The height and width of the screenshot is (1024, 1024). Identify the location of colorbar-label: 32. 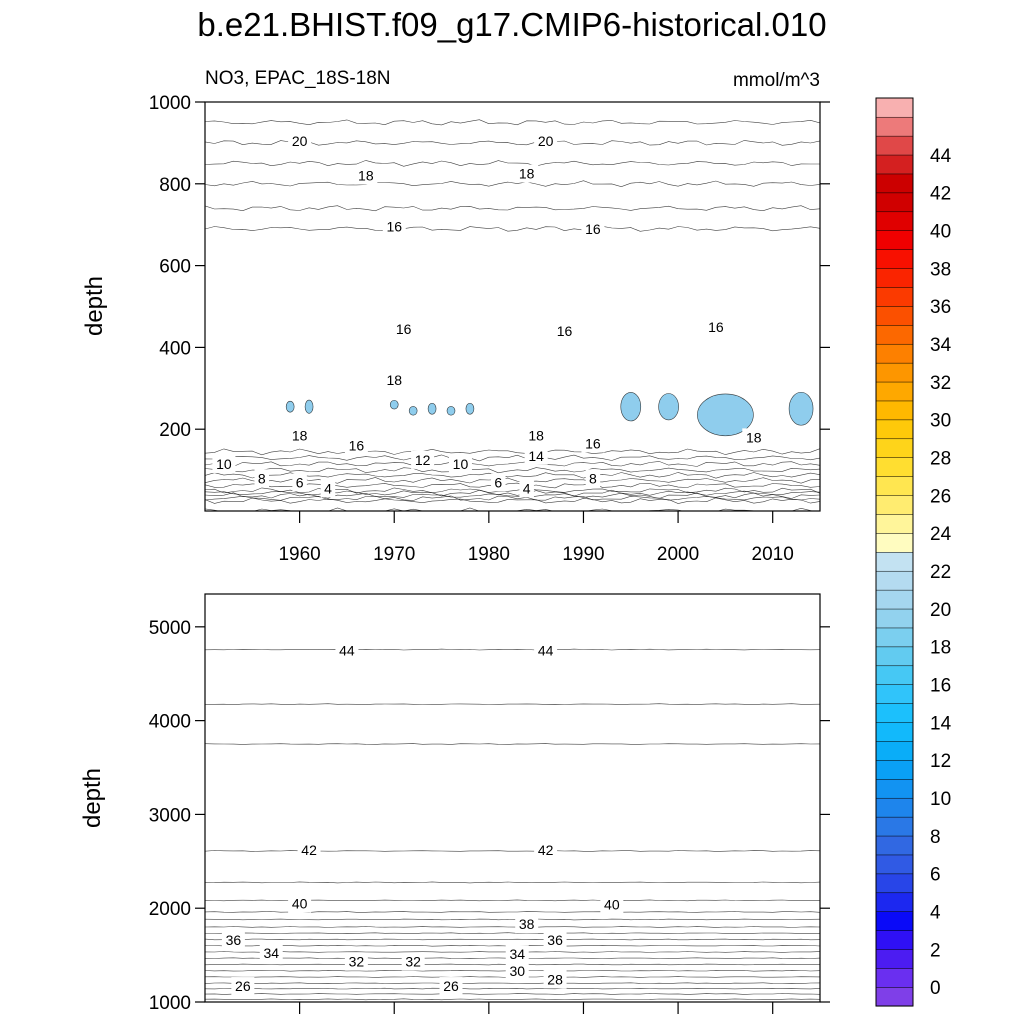
(940, 383).